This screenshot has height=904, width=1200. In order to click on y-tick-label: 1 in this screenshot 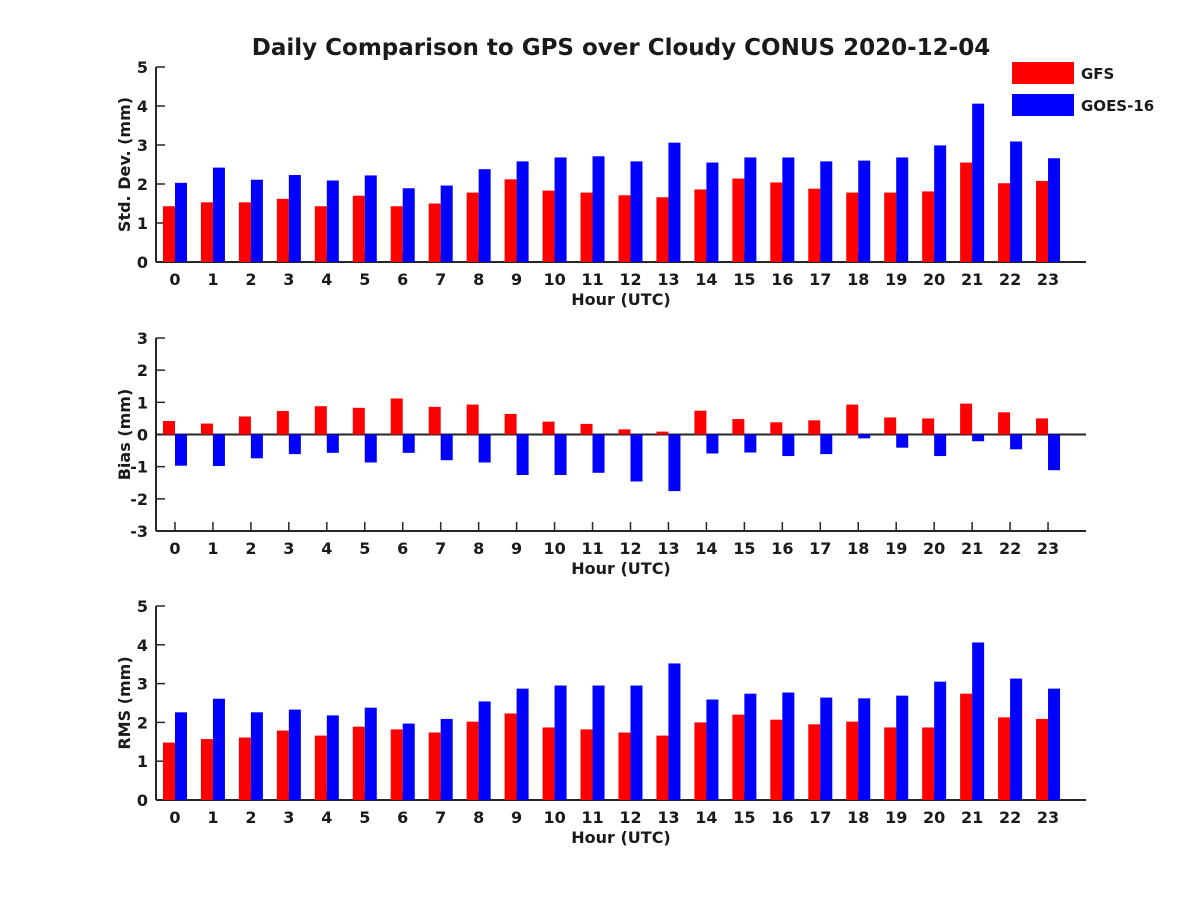, I will do `click(142, 402)`.